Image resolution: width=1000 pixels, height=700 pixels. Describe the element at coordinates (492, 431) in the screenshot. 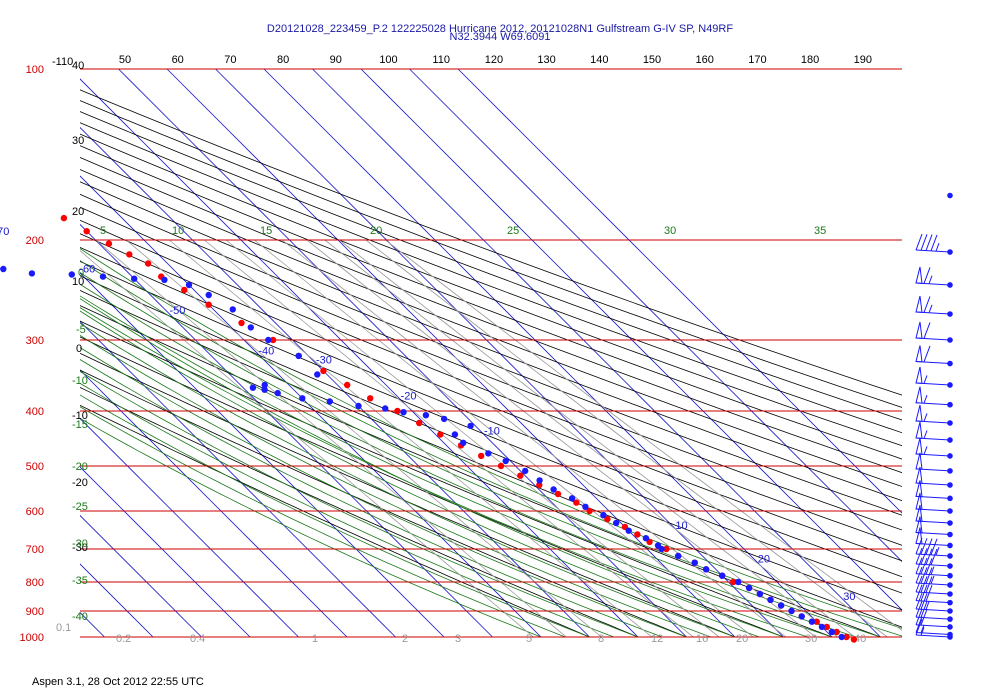

I see `isotherm-label: -10` at that location.